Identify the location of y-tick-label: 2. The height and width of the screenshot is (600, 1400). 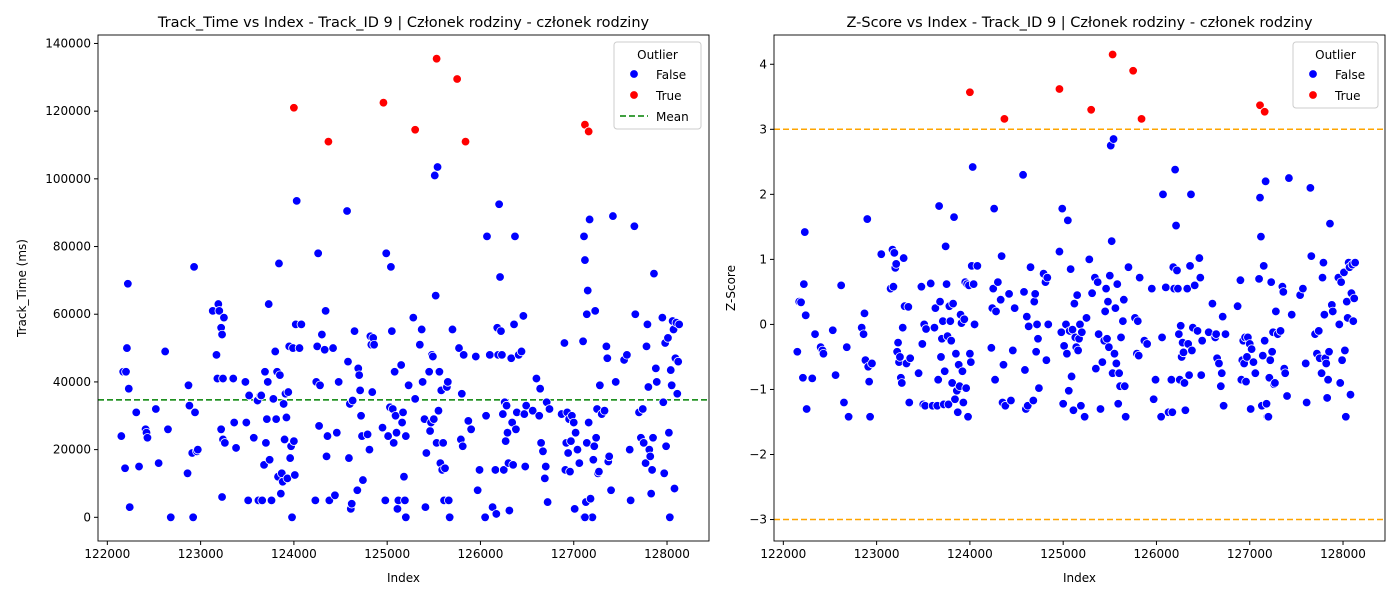
(763, 194).